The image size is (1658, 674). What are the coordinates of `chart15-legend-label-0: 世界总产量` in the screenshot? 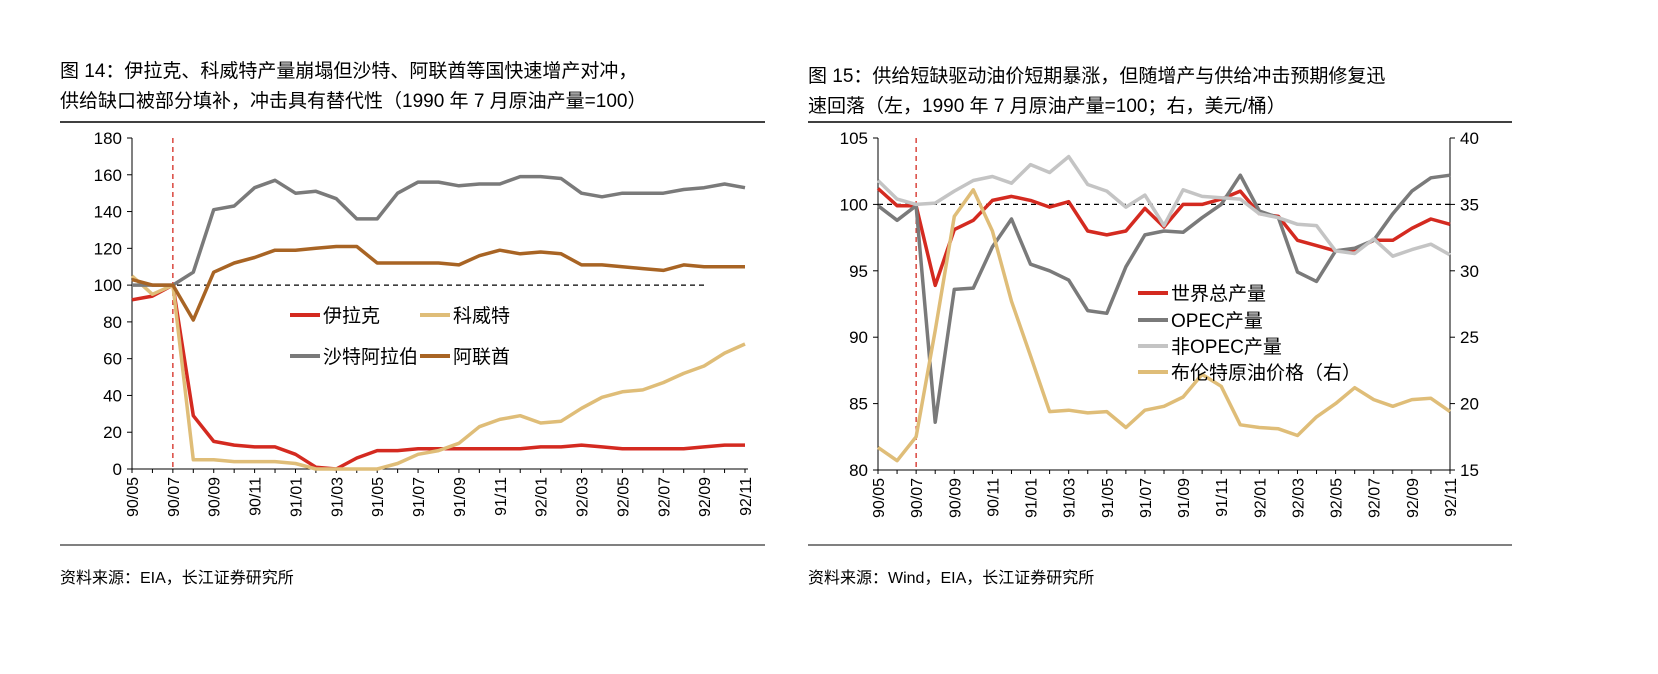 It's located at (1218, 294).